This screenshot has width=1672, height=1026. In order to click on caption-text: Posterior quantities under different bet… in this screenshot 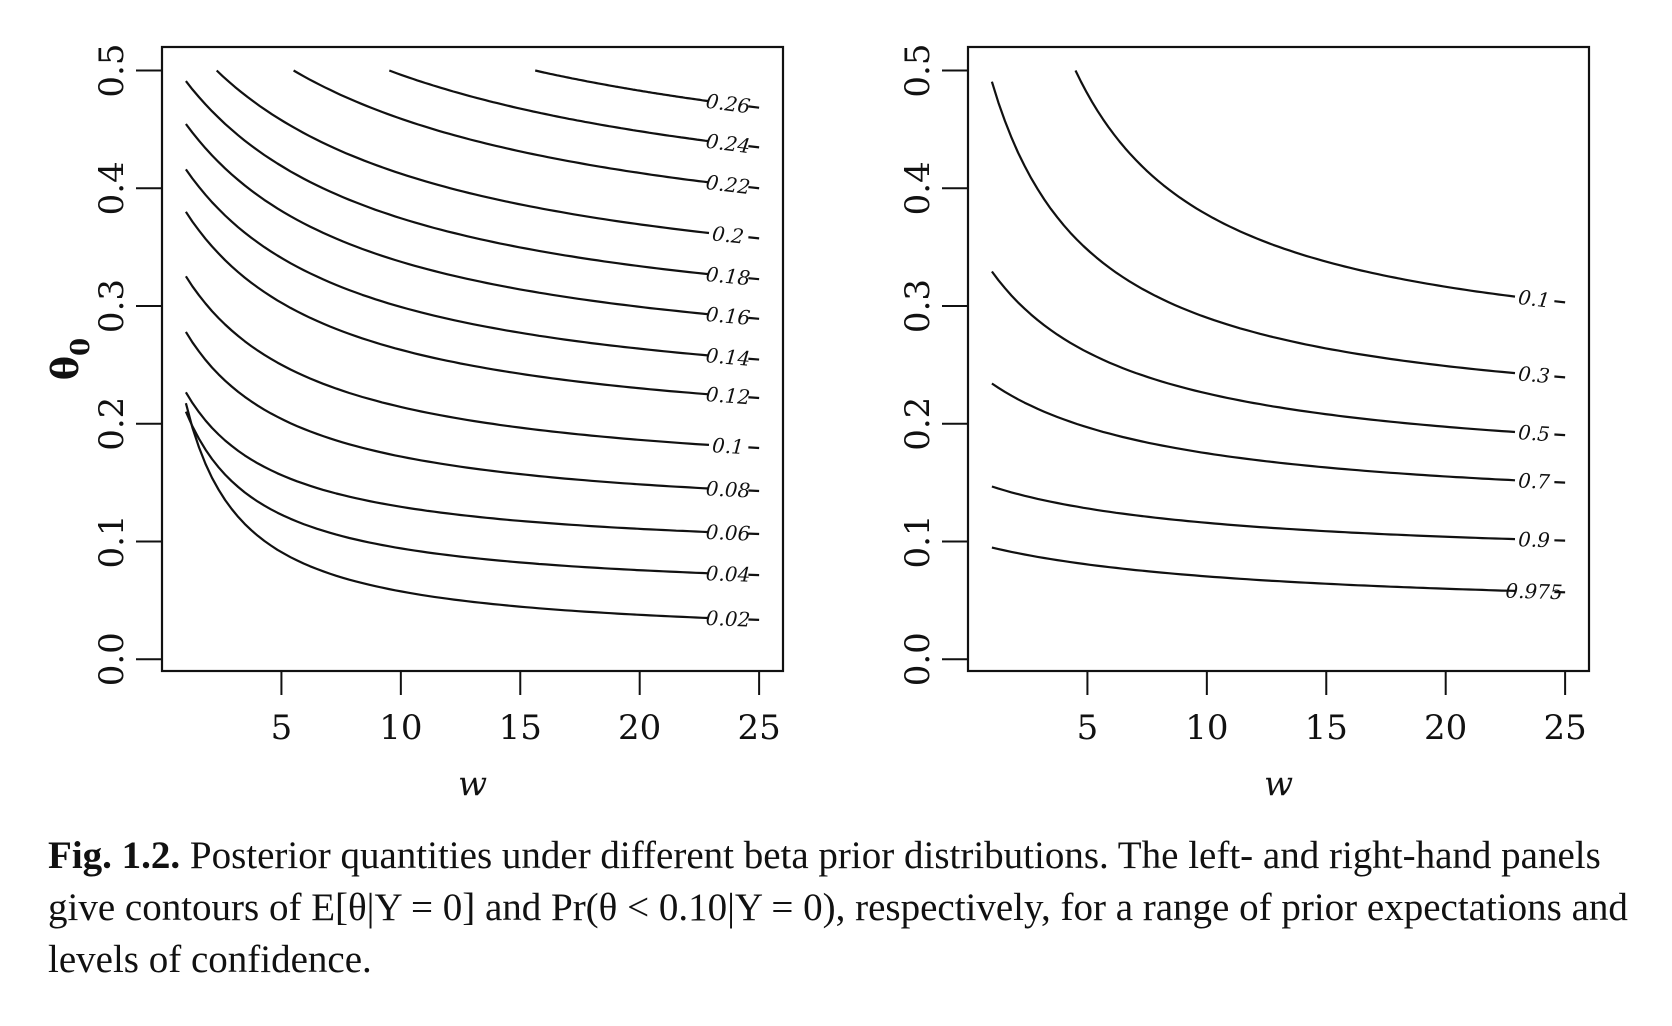, I will do `click(838, 907)`.